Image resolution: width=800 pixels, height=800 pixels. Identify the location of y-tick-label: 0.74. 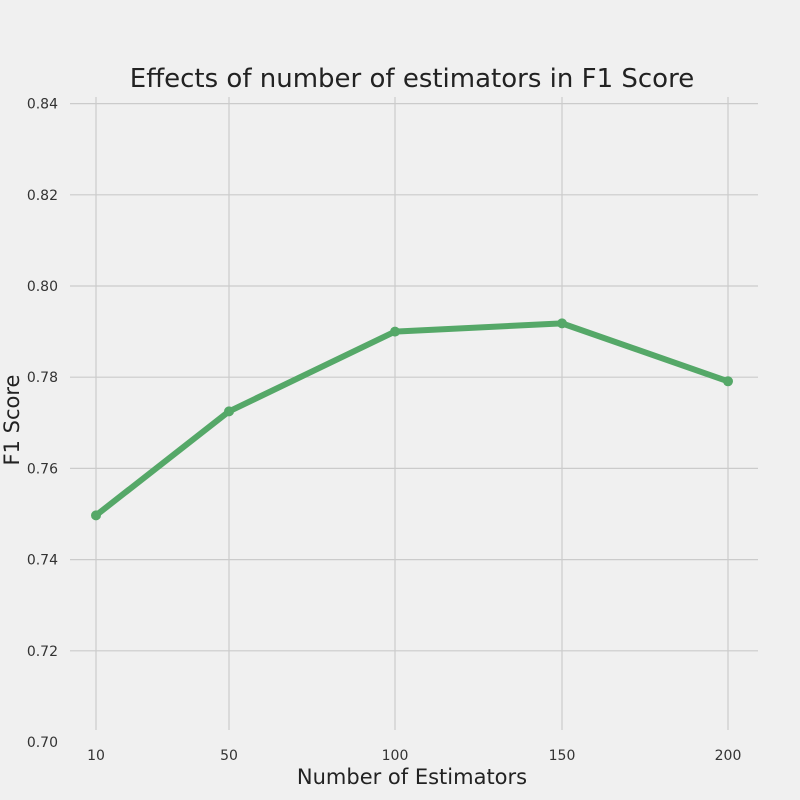
(42, 561).